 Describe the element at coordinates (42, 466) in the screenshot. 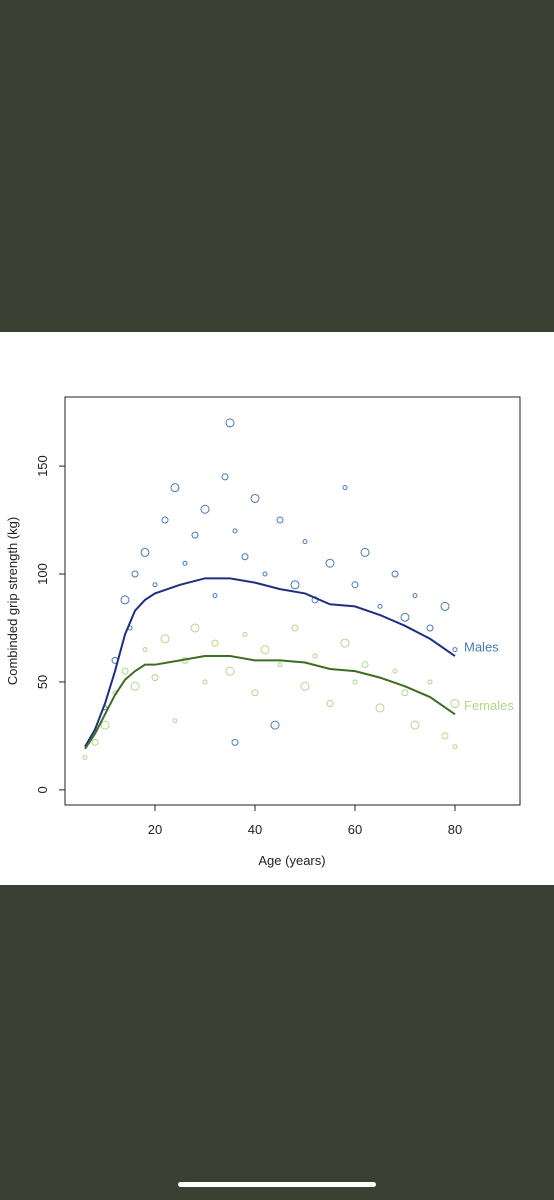

I see `y-tick-label: 150` at that location.